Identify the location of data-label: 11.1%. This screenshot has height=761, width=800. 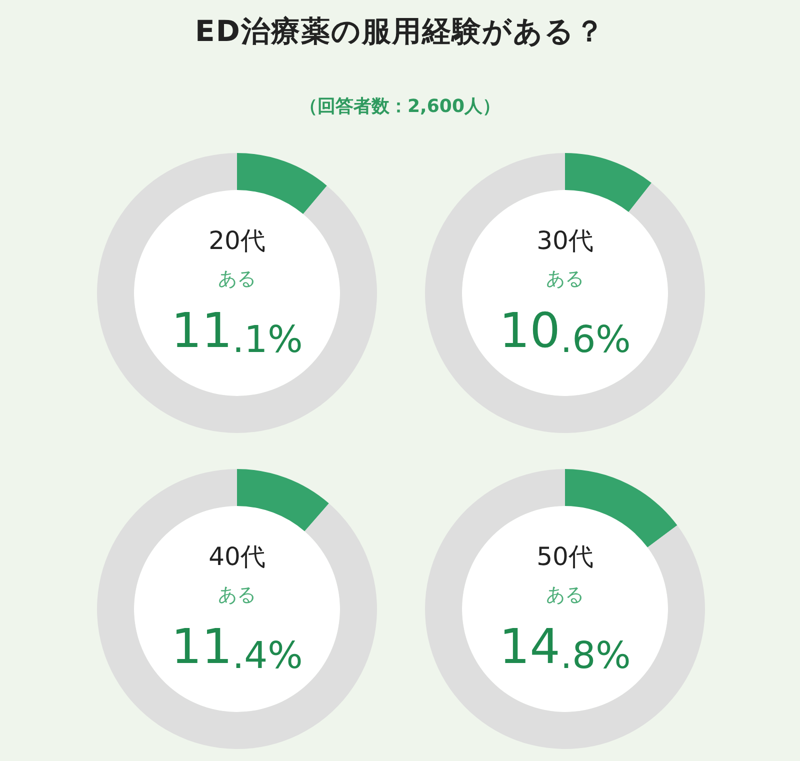
(237, 332).